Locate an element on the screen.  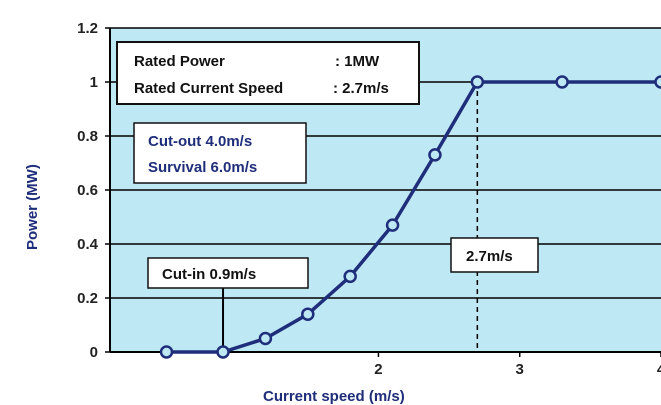
cutout-label: Cut-out 4.0m/s is located at coordinates (200, 141).